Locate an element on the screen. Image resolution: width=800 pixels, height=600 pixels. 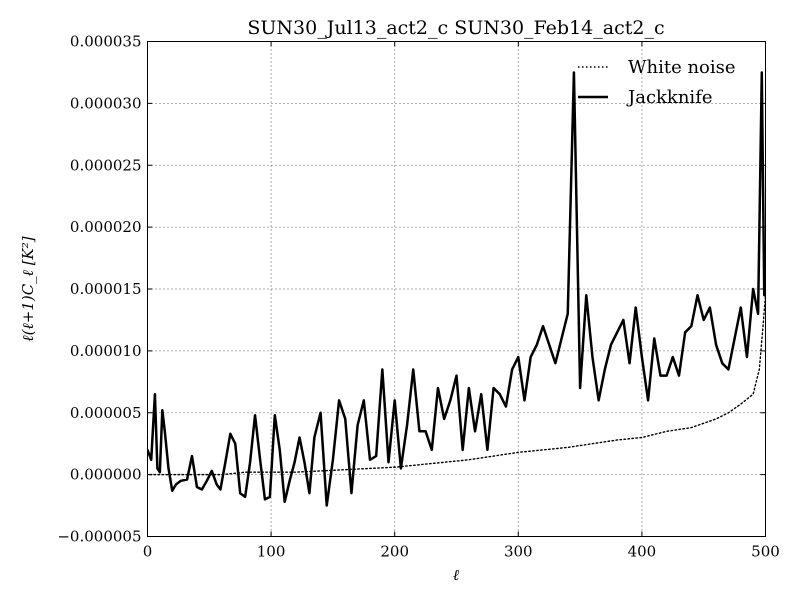
y-tick-label: 0.000005 is located at coordinates (106, 413).